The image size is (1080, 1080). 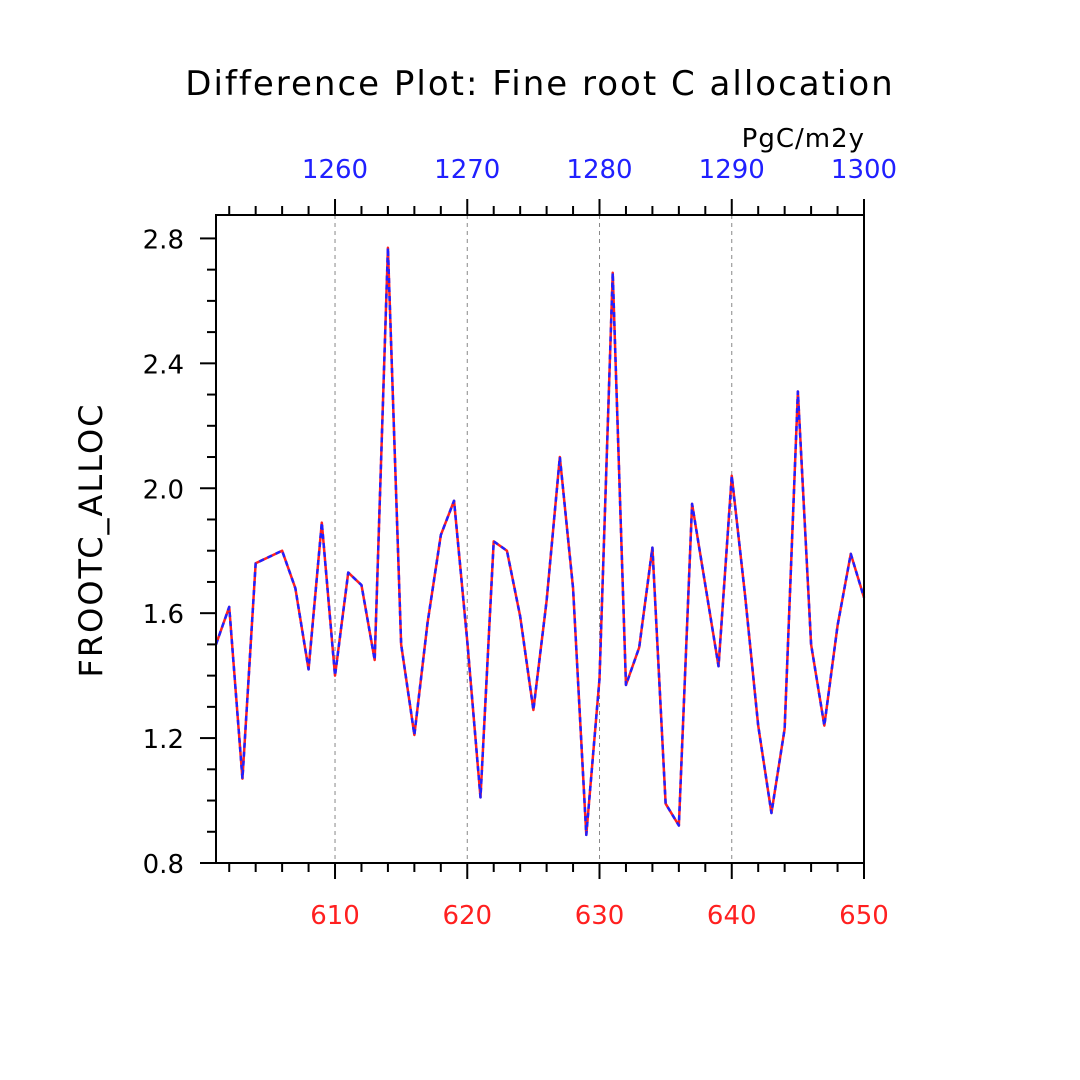 What do you see at coordinates (467, 916) in the screenshot?
I see `x-tick-label: 620` at bounding box center [467, 916].